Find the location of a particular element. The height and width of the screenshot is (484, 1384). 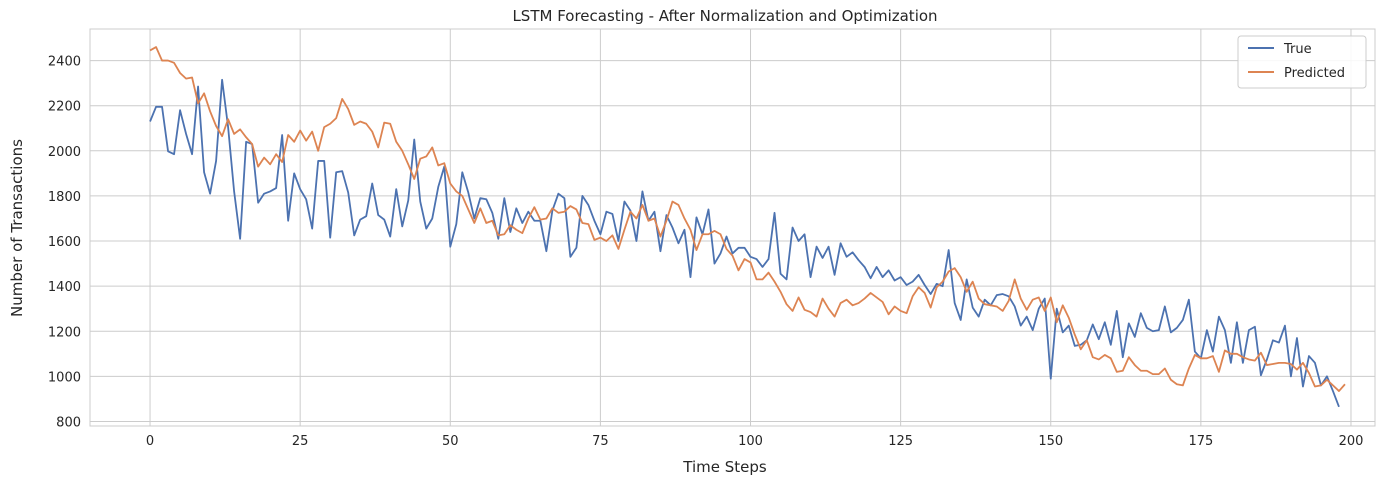

legend-label-predicted: Predicted is located at coordinates (1314, 73).